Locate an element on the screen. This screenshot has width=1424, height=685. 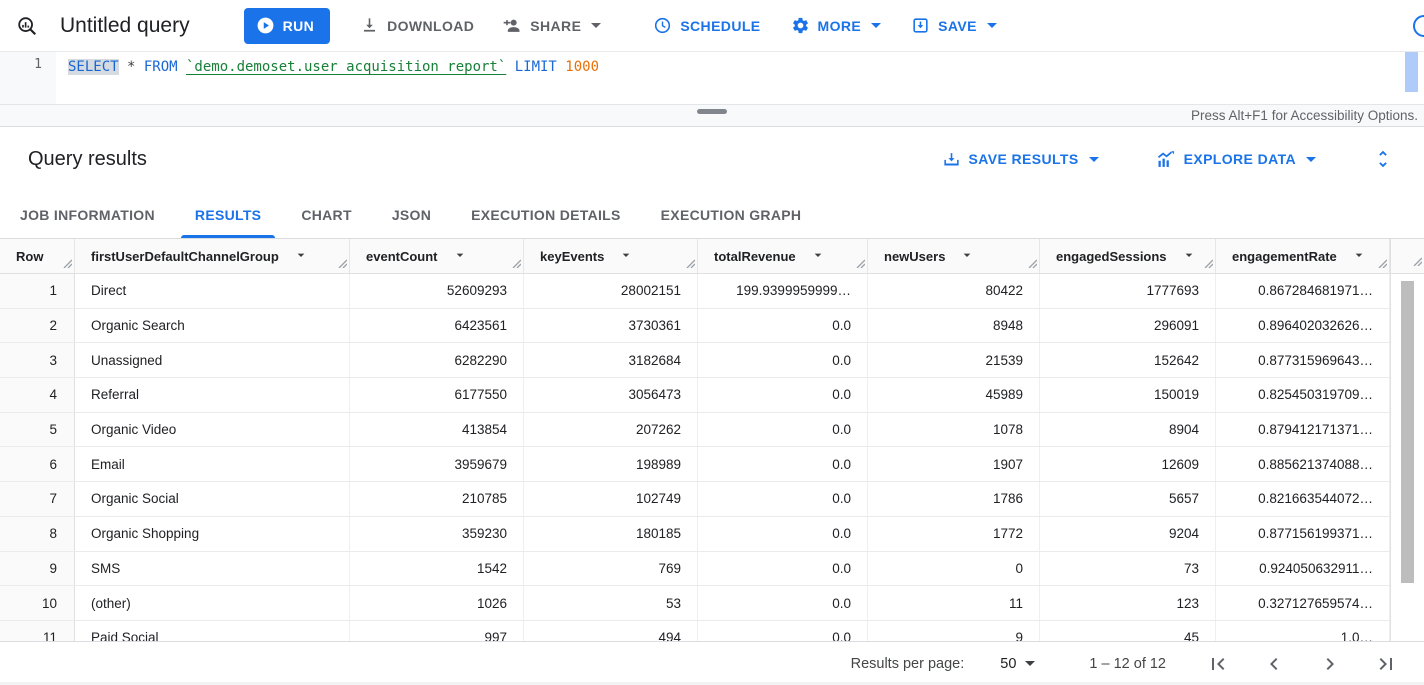
key-events-cell: 180185 is located at coordinates (611, 533).